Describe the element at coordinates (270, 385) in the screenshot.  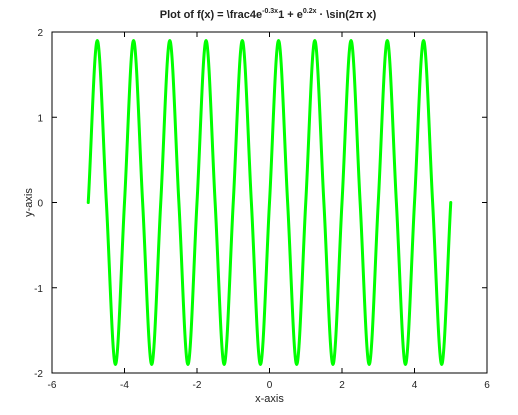
I see `x-tick-label: 0` at that location.